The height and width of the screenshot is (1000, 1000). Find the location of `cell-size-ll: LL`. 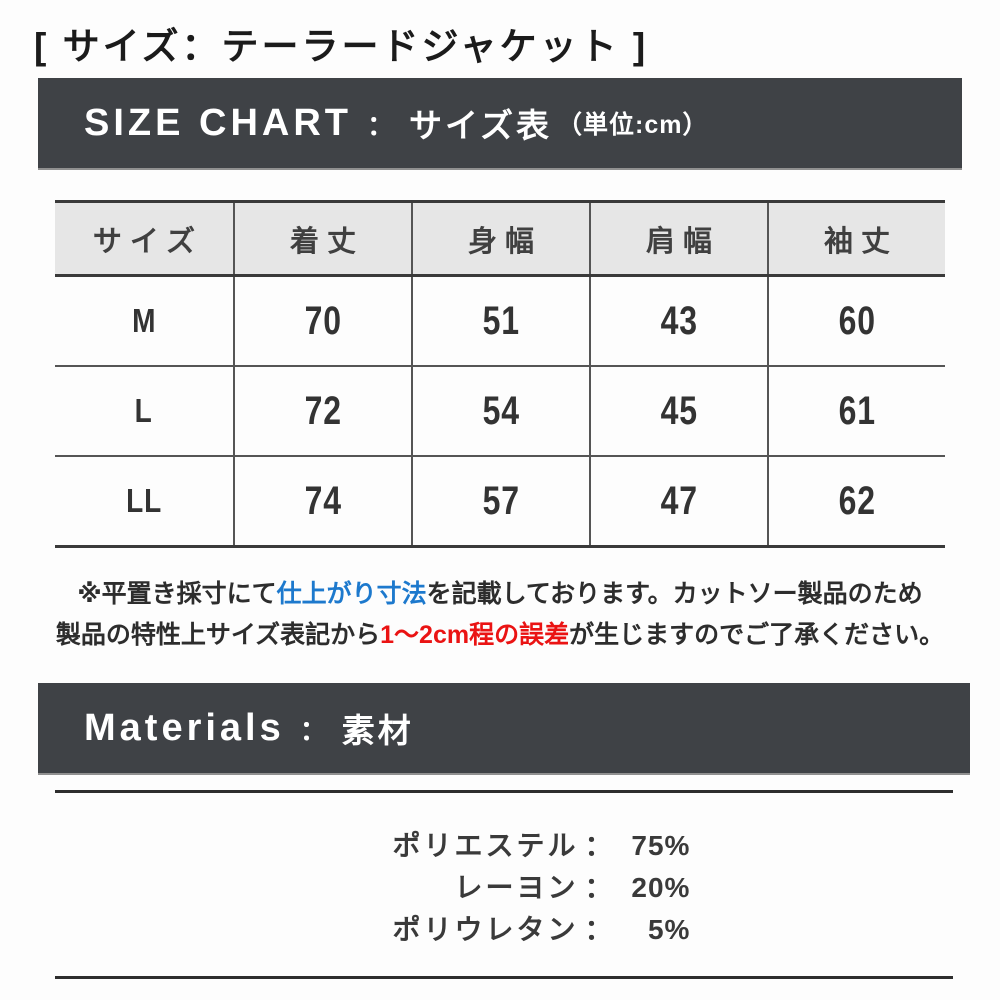

cell-size-ll: LL is located at coordinates (144, 501).